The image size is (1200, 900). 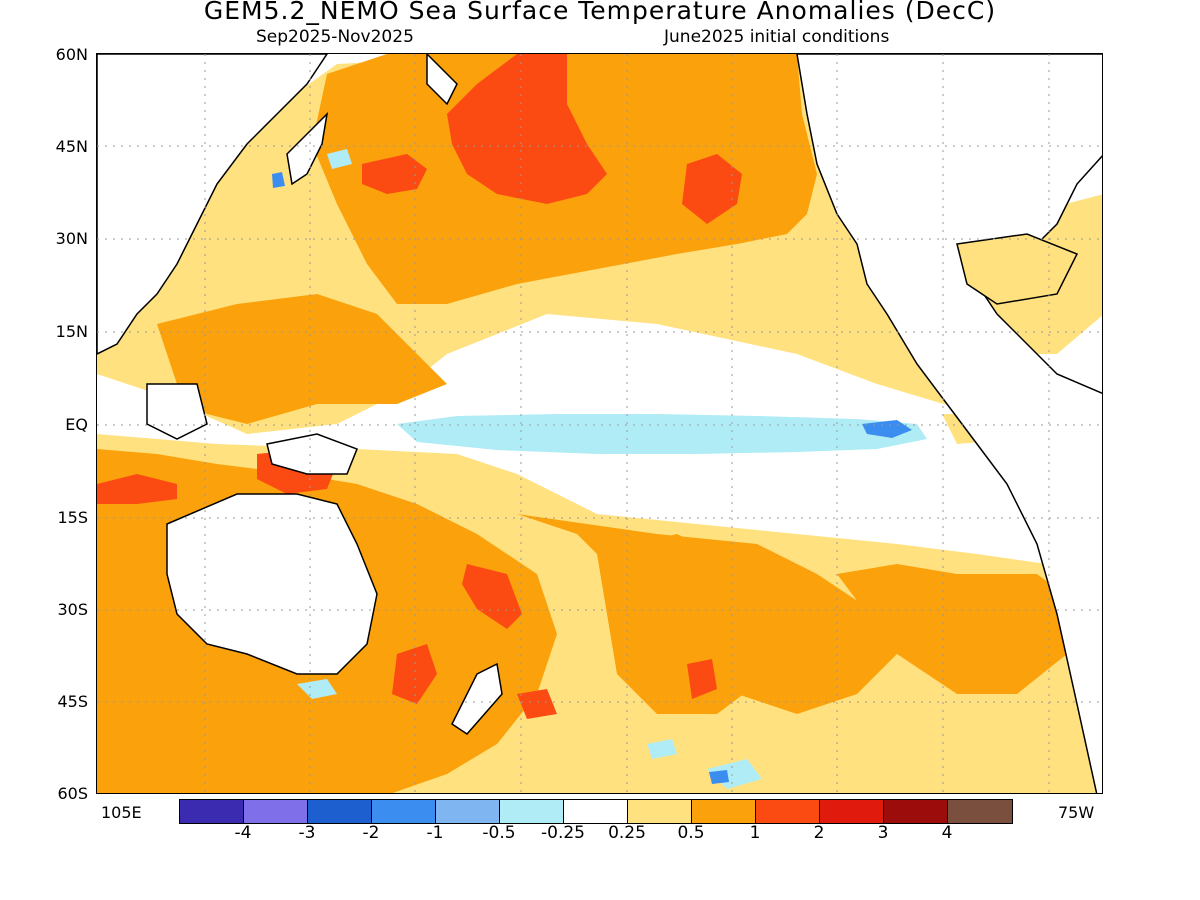 What do you see at coordinates (243, 833) in the screenshot?
I see `legend-tick-label: -4` at bounding box center [243, 833].